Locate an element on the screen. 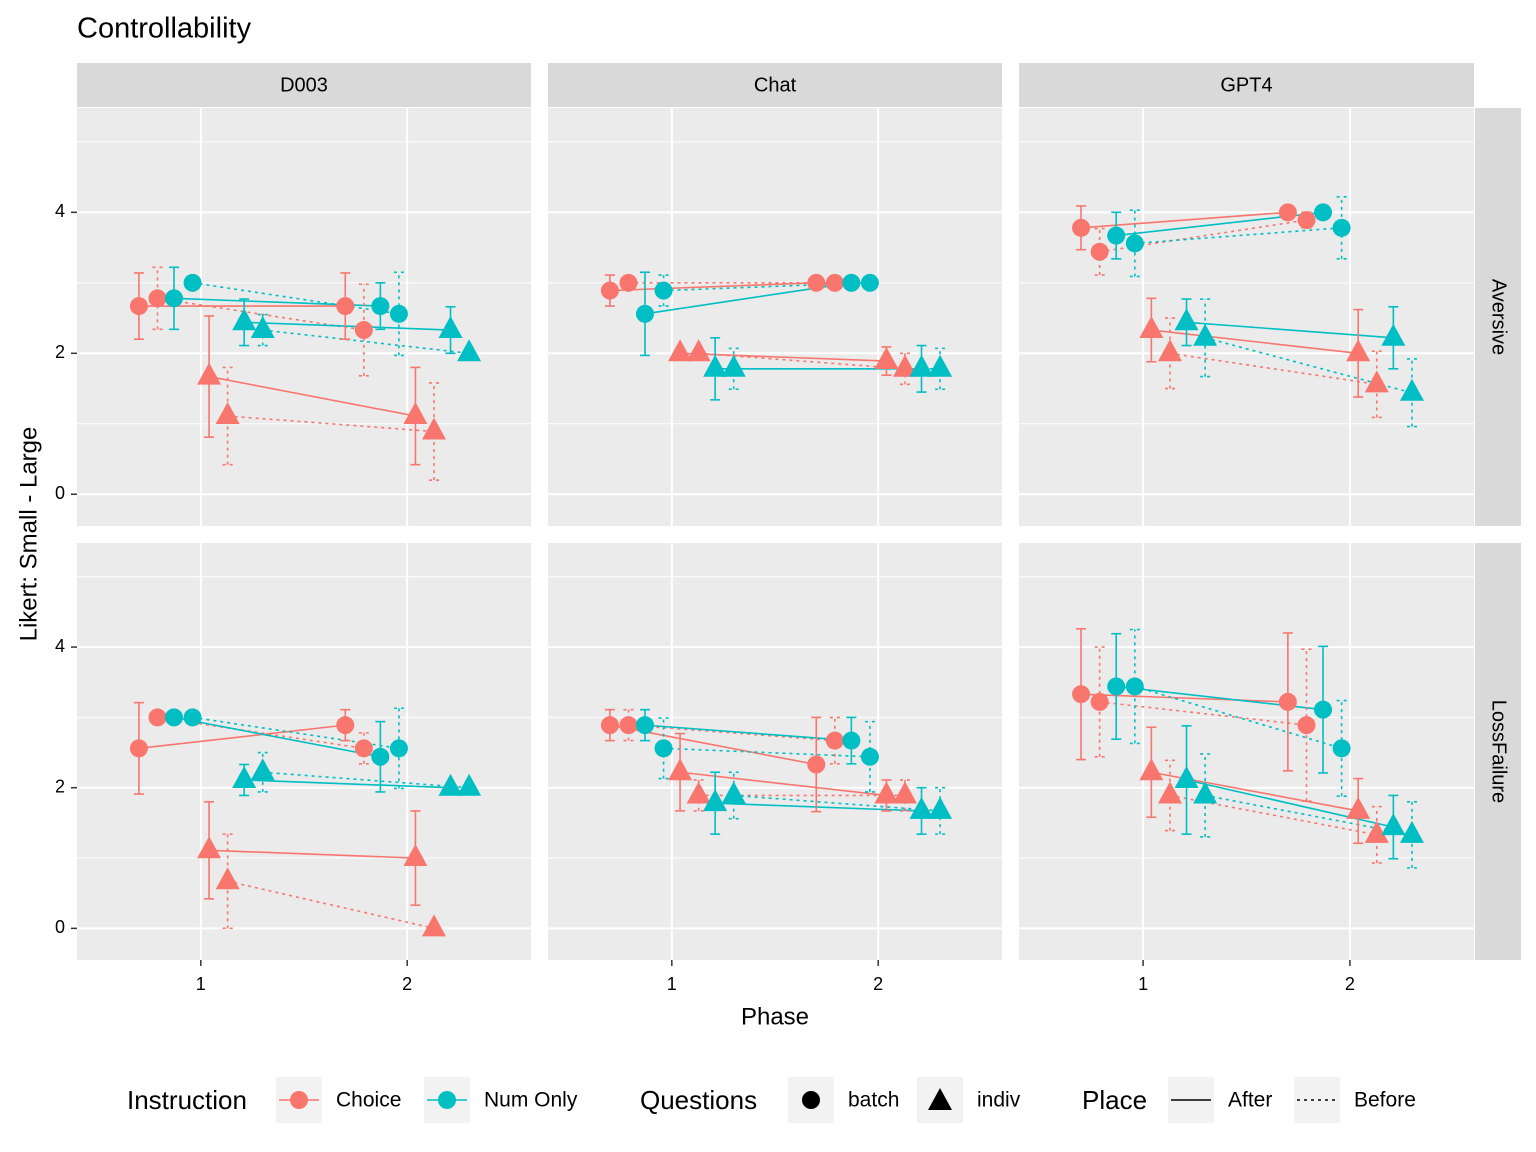 The image size is (1536, 1152). legend-label: Before is located at coordinates (1385, 1100).